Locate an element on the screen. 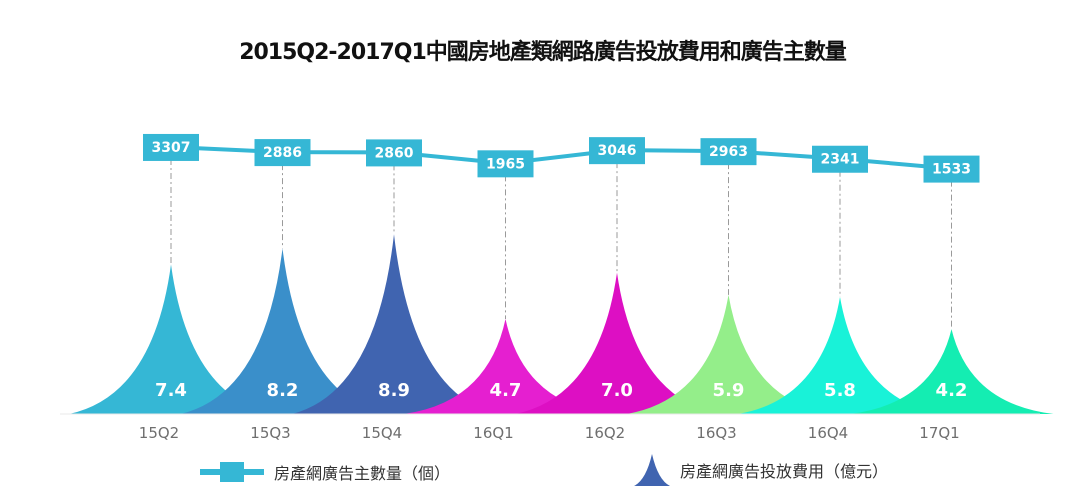 This screenshot has height=503, width=1085. x-tick-15Q4: 15Q4 is located at coordinates (382, 433).